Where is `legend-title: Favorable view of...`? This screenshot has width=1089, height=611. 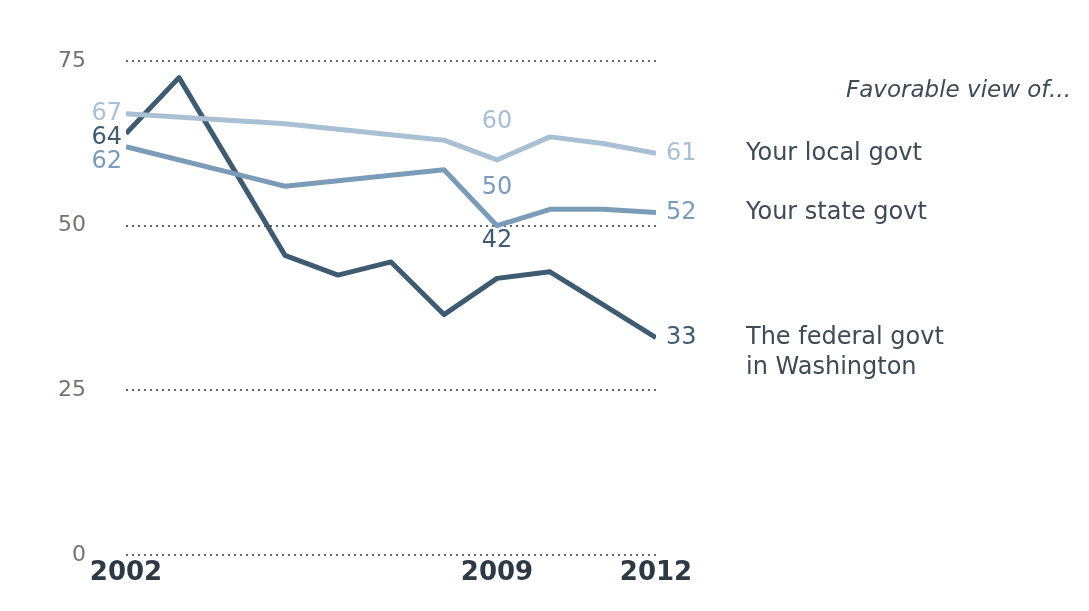
legend-title: Favorable view of... is located at coordinates (958, 89).